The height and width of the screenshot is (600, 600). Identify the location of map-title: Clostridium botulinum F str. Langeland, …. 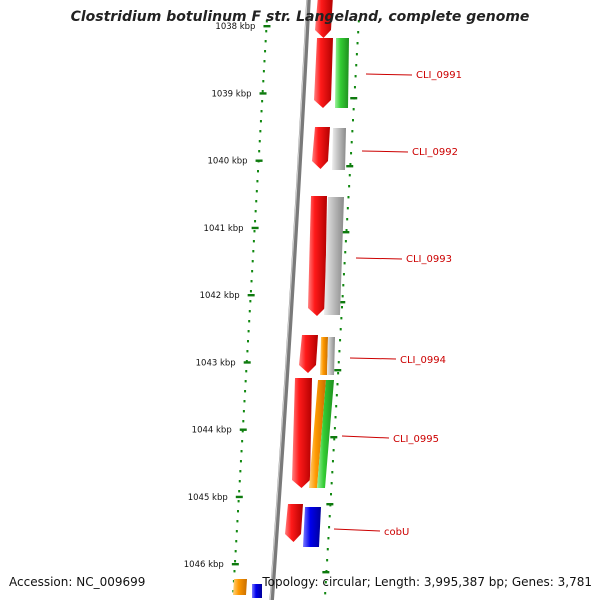
(300, 17).